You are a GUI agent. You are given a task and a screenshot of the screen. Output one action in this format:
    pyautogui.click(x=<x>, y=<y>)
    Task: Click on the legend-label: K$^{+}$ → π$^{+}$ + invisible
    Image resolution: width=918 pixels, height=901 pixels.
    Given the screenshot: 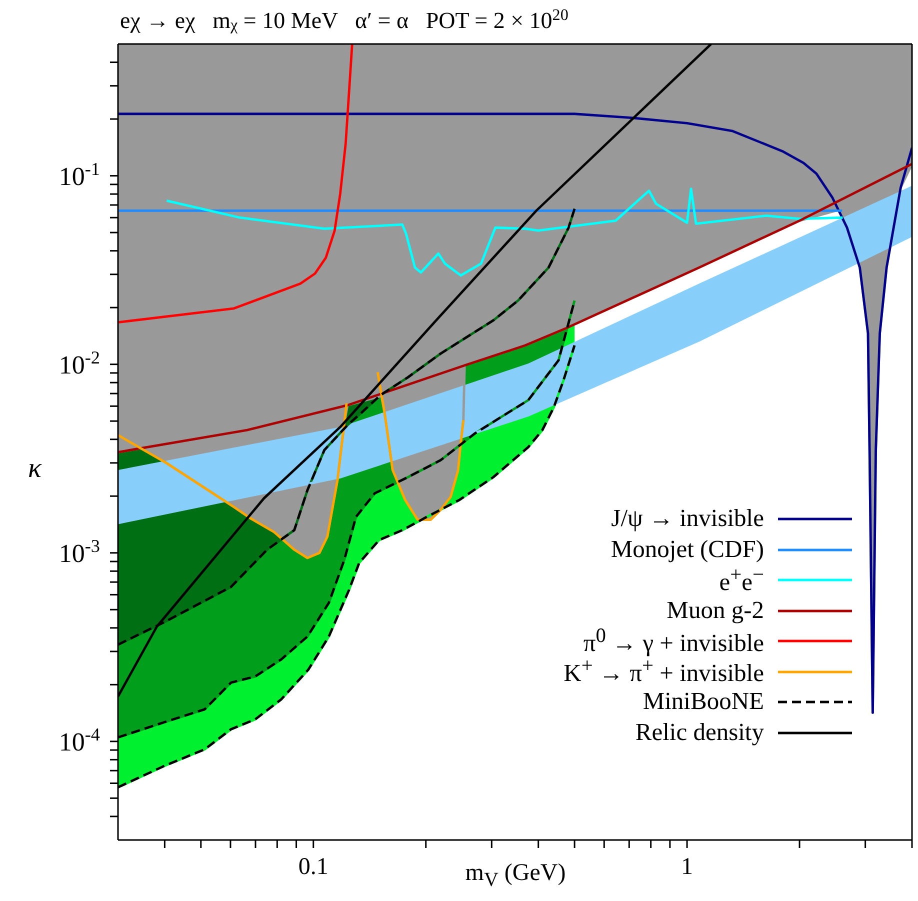 What is the action you would take?
    pyautogui.click(x=664, y=671)
    